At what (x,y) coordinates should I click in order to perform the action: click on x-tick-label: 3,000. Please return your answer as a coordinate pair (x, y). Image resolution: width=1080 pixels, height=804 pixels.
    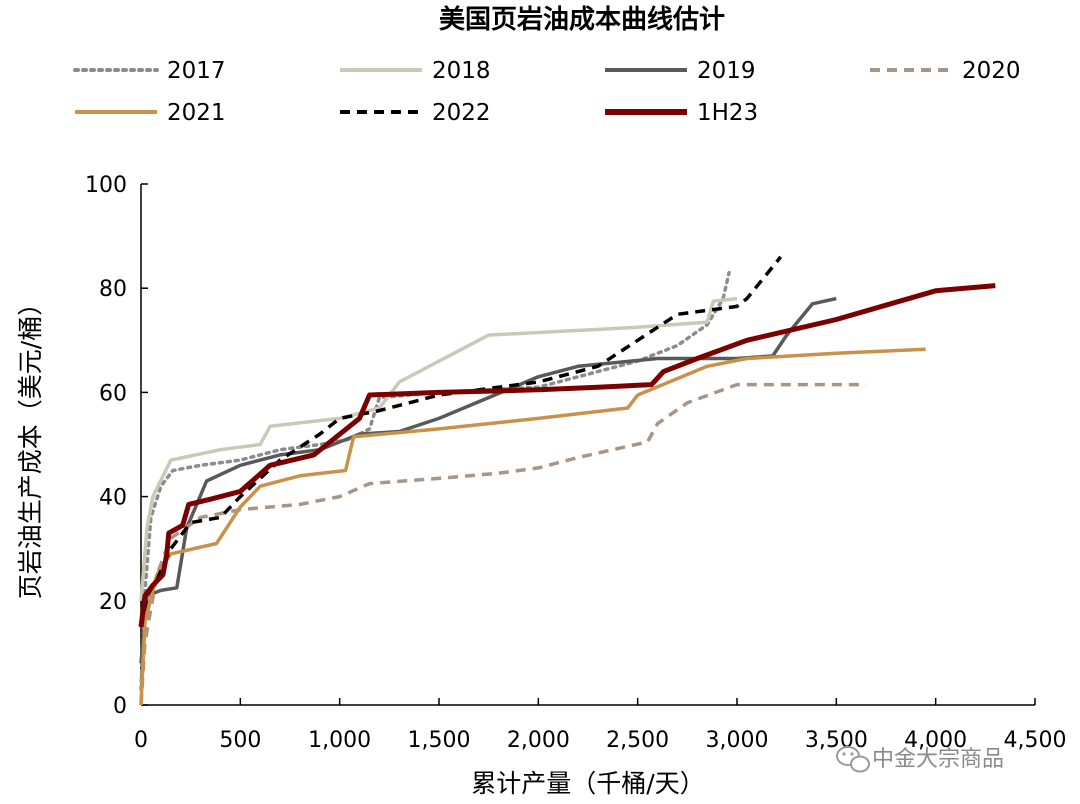
    Looking at the image, I should click on (737, 740).